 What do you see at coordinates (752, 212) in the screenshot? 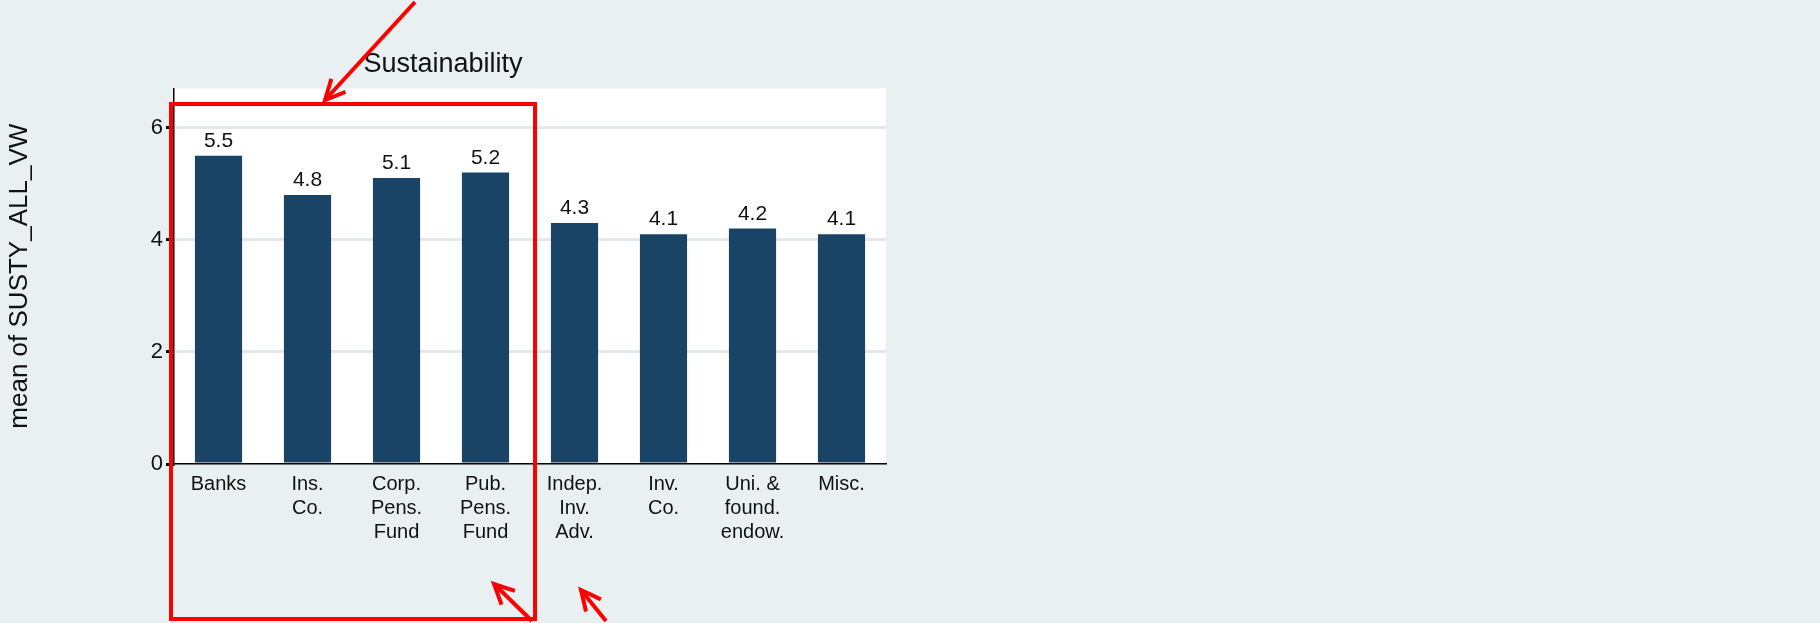
I see `data-label: 4.2` at bounding box center [752, 212].